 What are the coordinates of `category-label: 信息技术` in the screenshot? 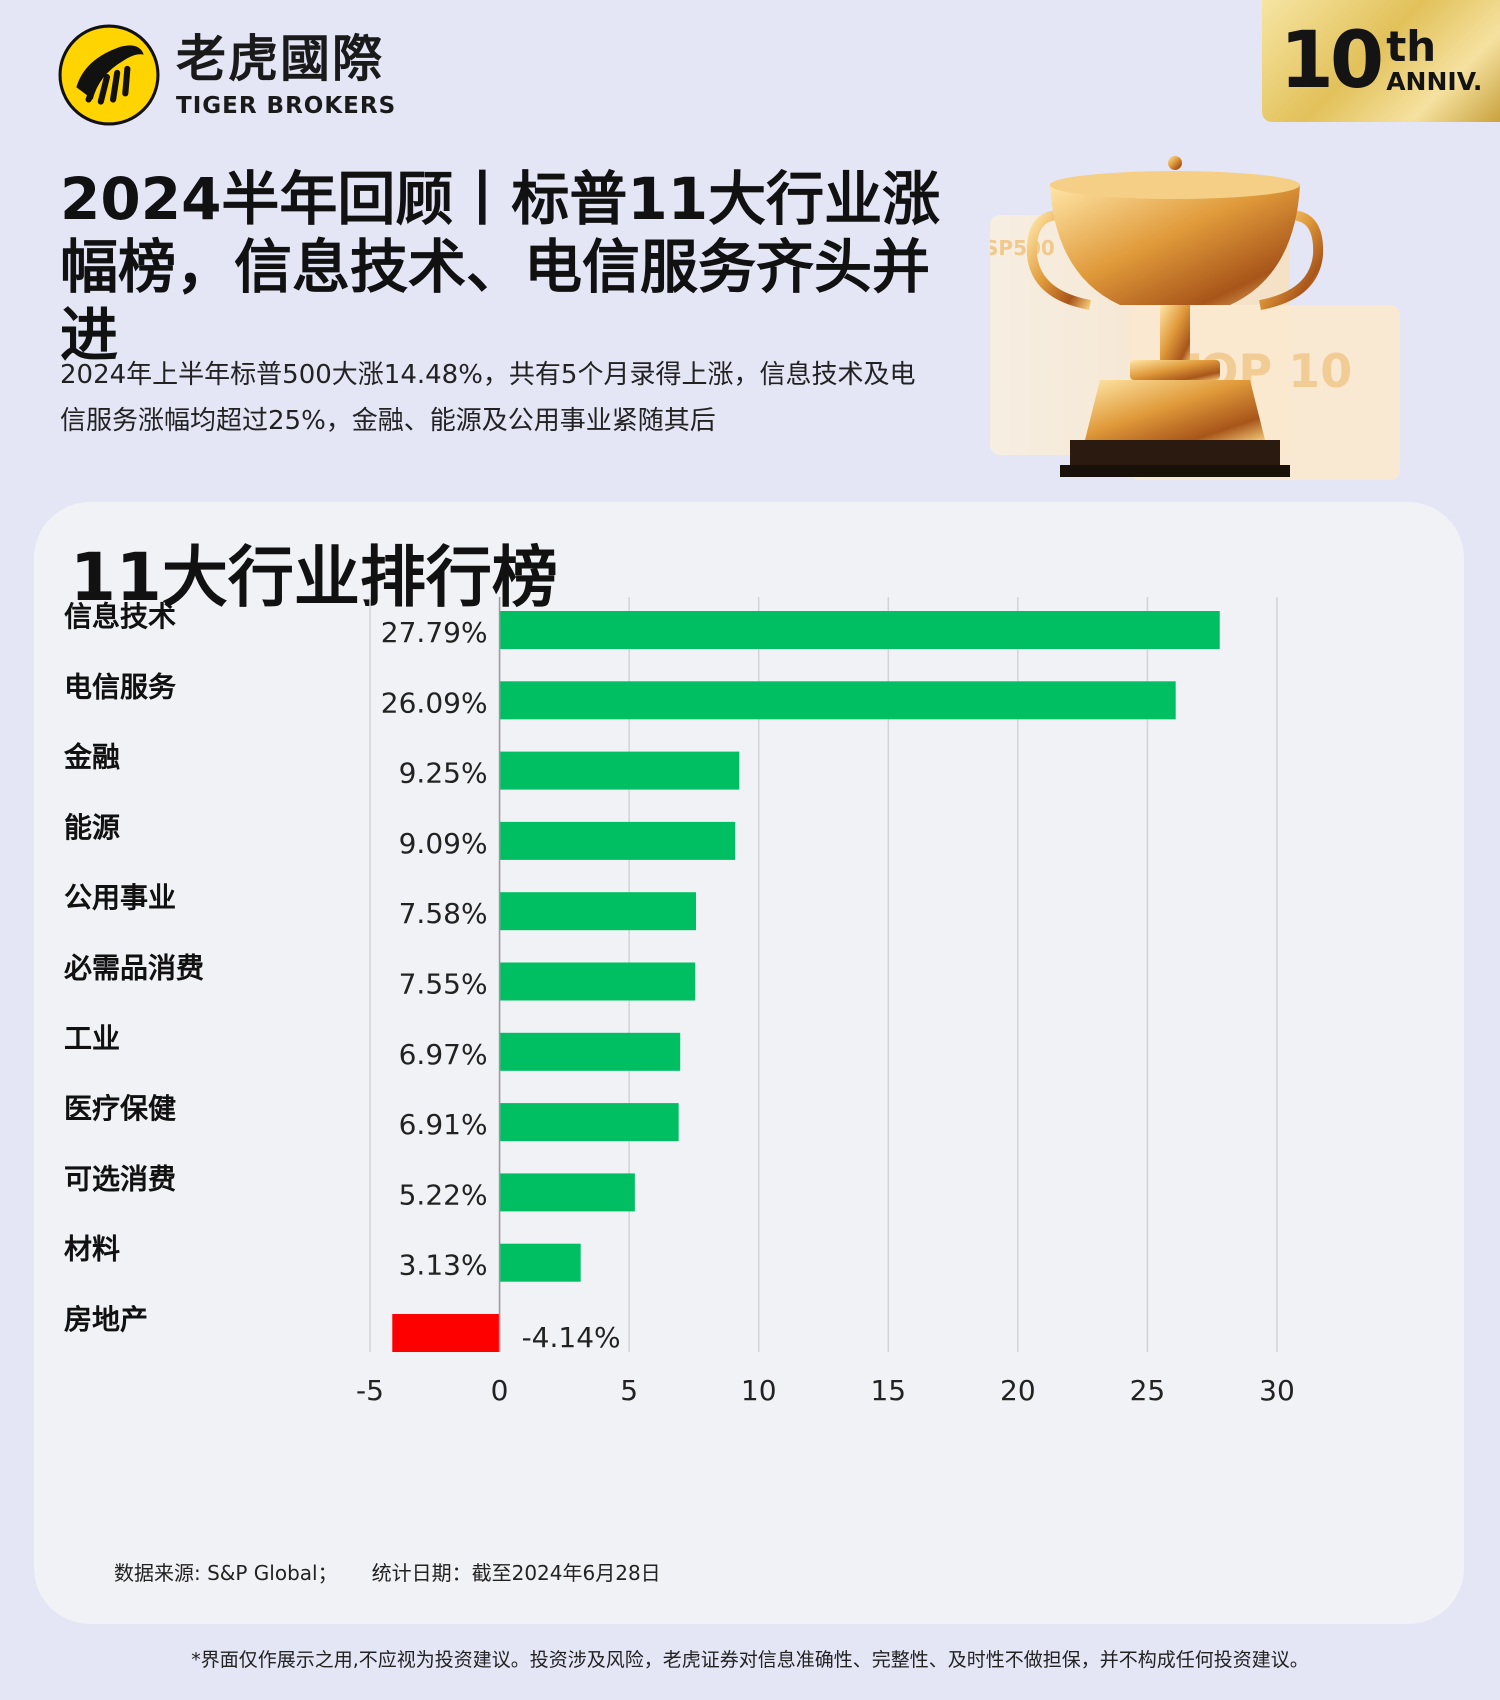 It's located at (120, 616).